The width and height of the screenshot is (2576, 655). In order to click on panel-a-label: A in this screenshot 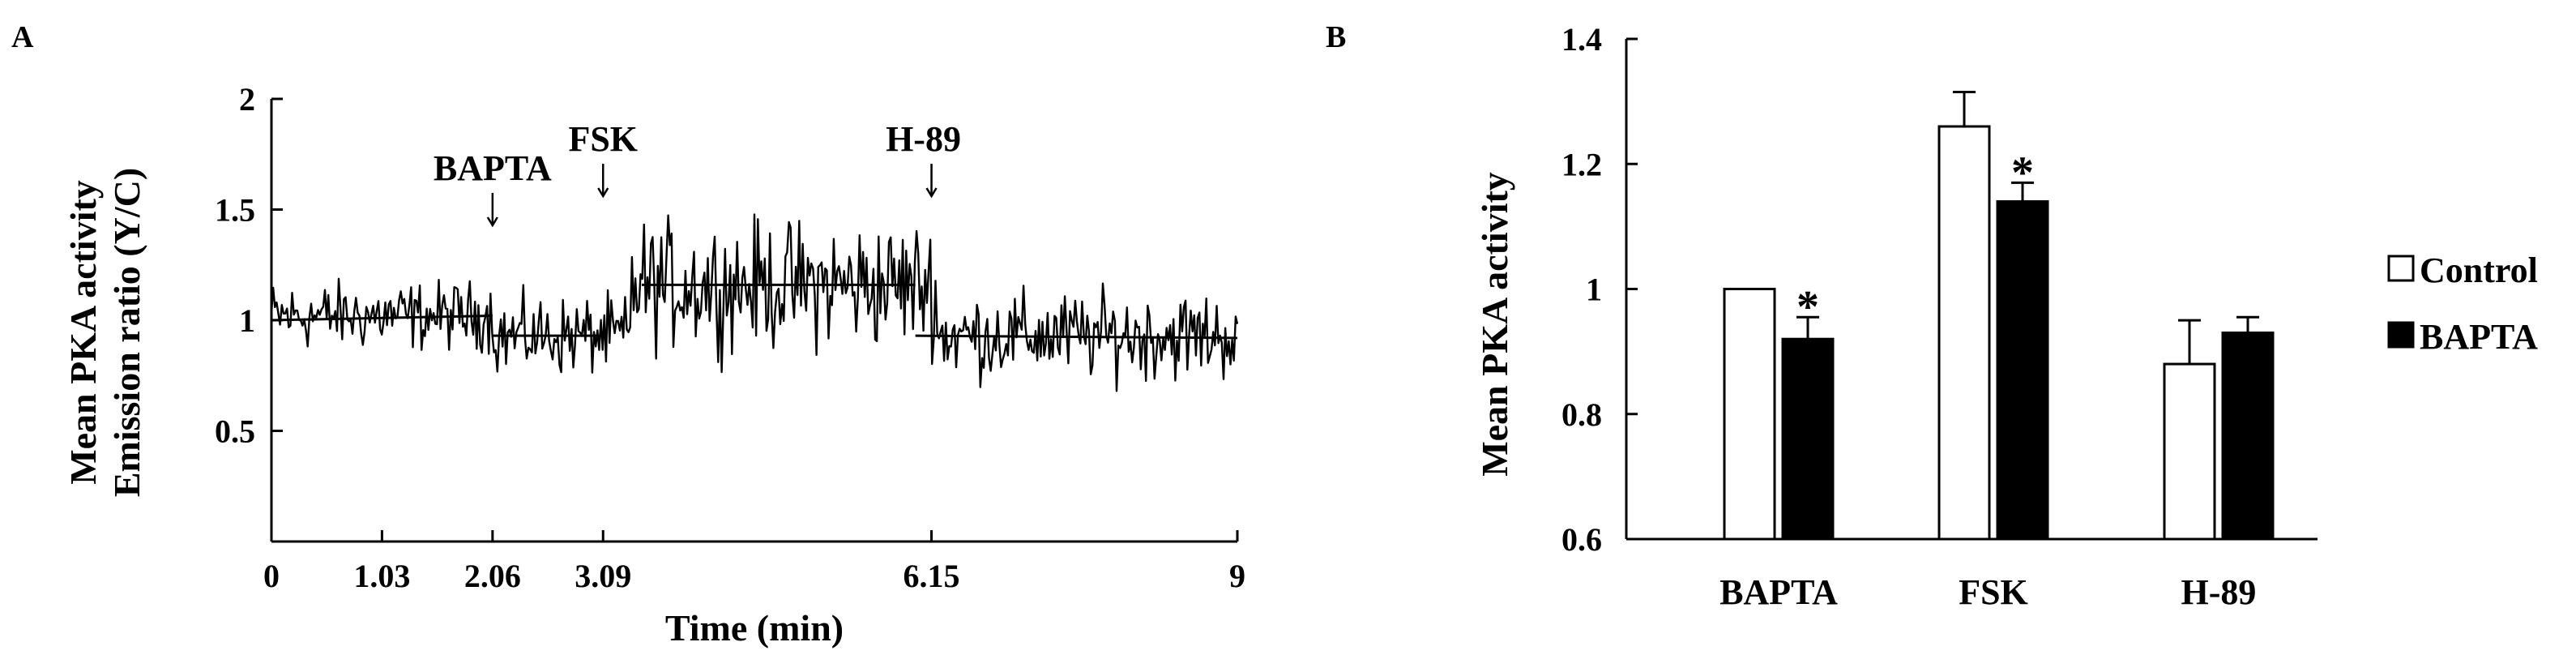, I will do `click(22, 37)`.